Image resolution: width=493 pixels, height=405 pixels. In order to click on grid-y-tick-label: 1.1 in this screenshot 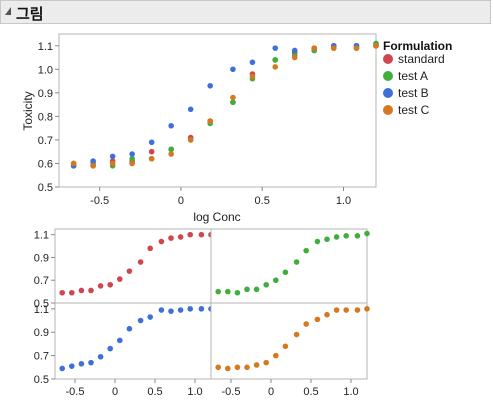, I will do `click(41, 310)`.